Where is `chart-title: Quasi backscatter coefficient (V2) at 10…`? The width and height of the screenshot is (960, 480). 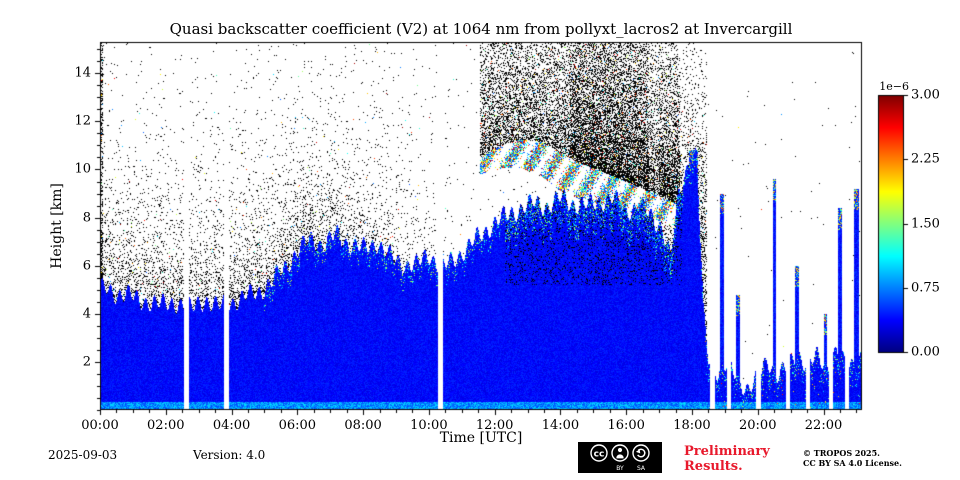
chart-title: Quasi backscatter coefficient (V2) at 10… is located at coordinates (481, 29).